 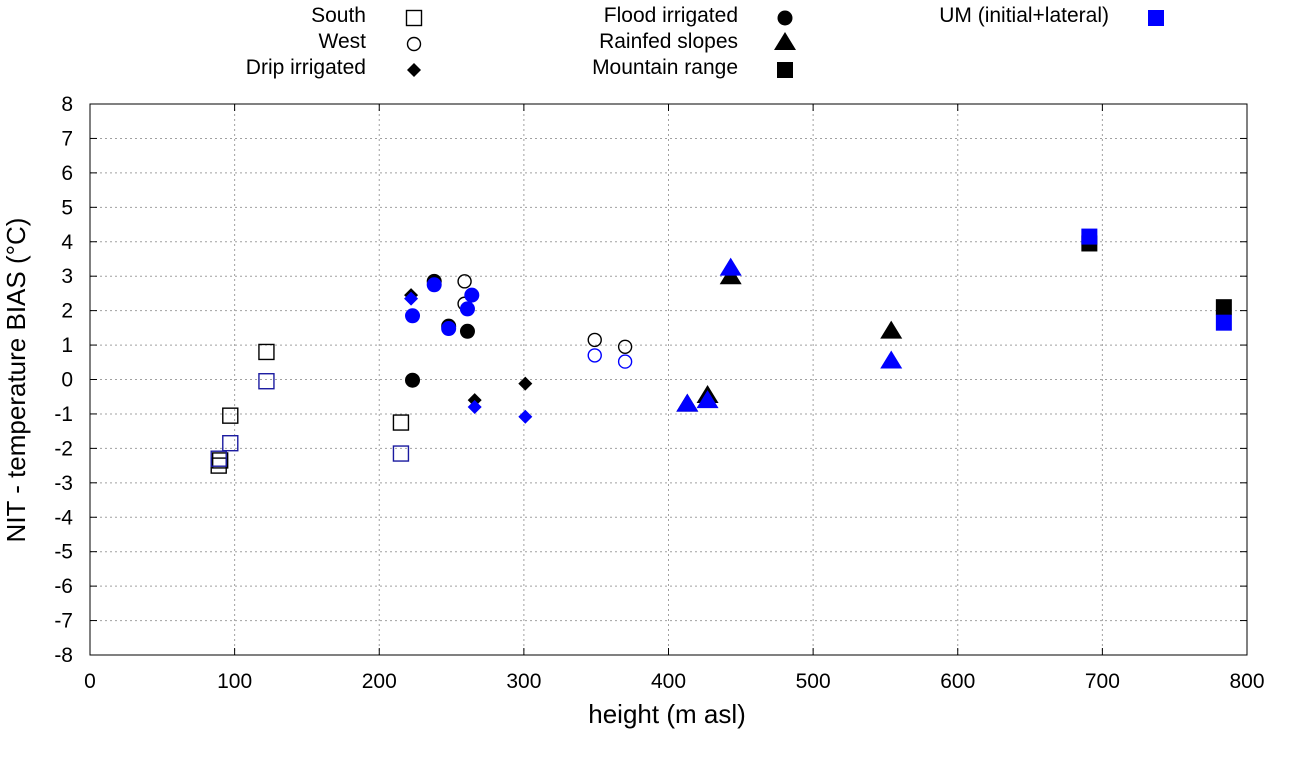 What do you see at coordinates (1246, 681) in the screenshot?
I see `x-tick-label: 800` at bounding box center [1246, 681].